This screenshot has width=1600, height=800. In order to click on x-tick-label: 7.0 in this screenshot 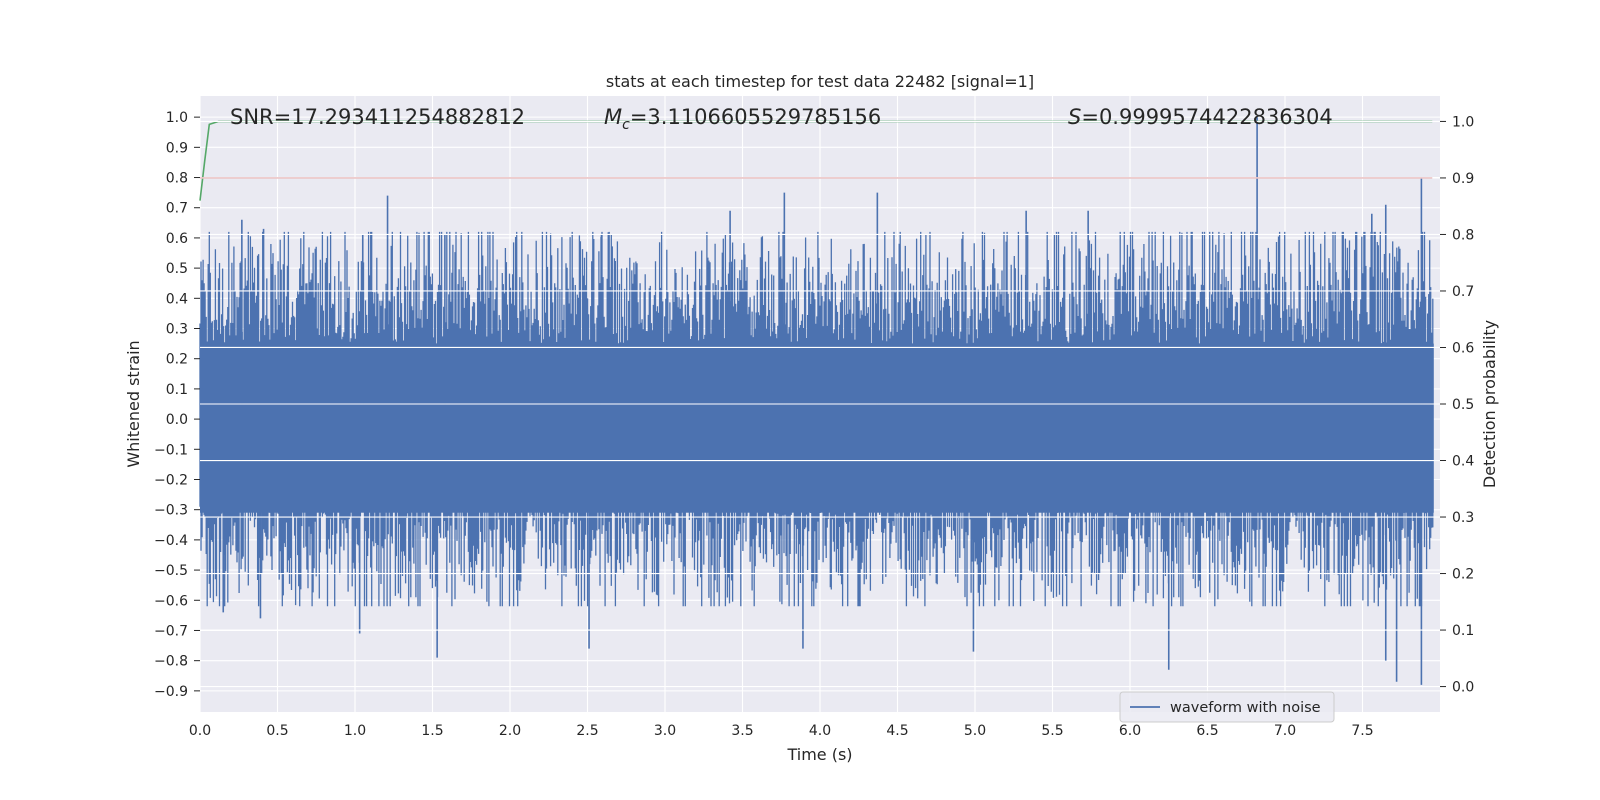, I will do `click(1285, 731)`.